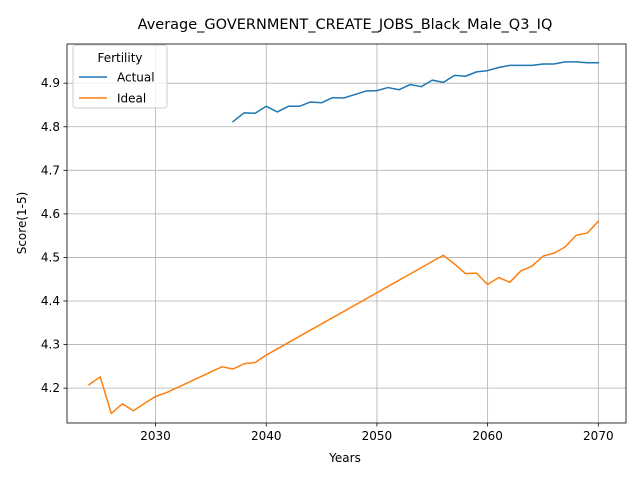 This screenshot has width=640, height=480. What do you see at coordinates (266, 436) in the screenshot?
I see `x-tick-label: 2040` at bounding box center [266, 436].